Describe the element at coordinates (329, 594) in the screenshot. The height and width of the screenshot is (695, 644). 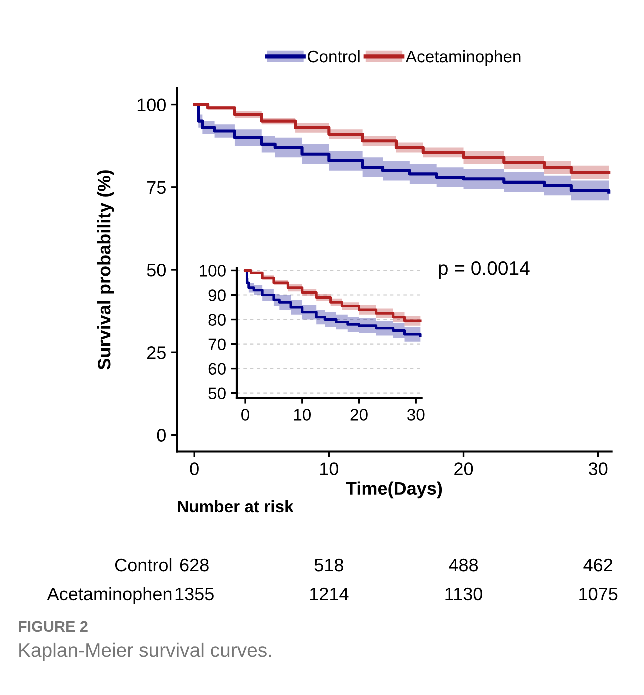
I see `data-label: 1214` at that location.